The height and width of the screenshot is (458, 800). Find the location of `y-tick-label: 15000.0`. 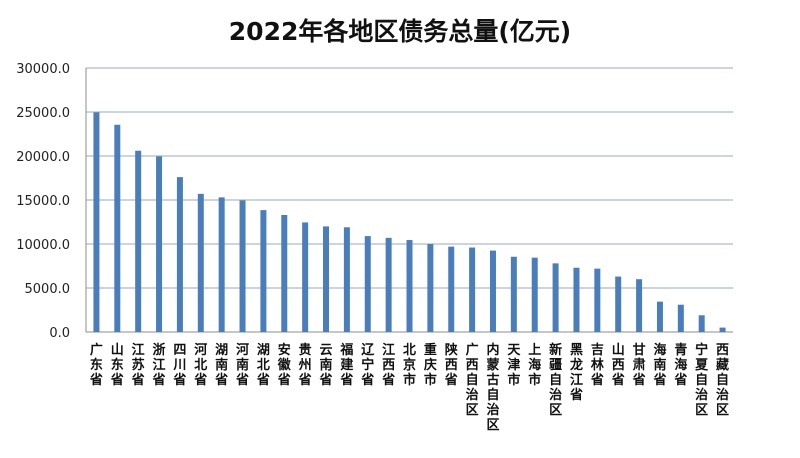

y-tick-label: 15000.0 is located at coordinates (43, 201).